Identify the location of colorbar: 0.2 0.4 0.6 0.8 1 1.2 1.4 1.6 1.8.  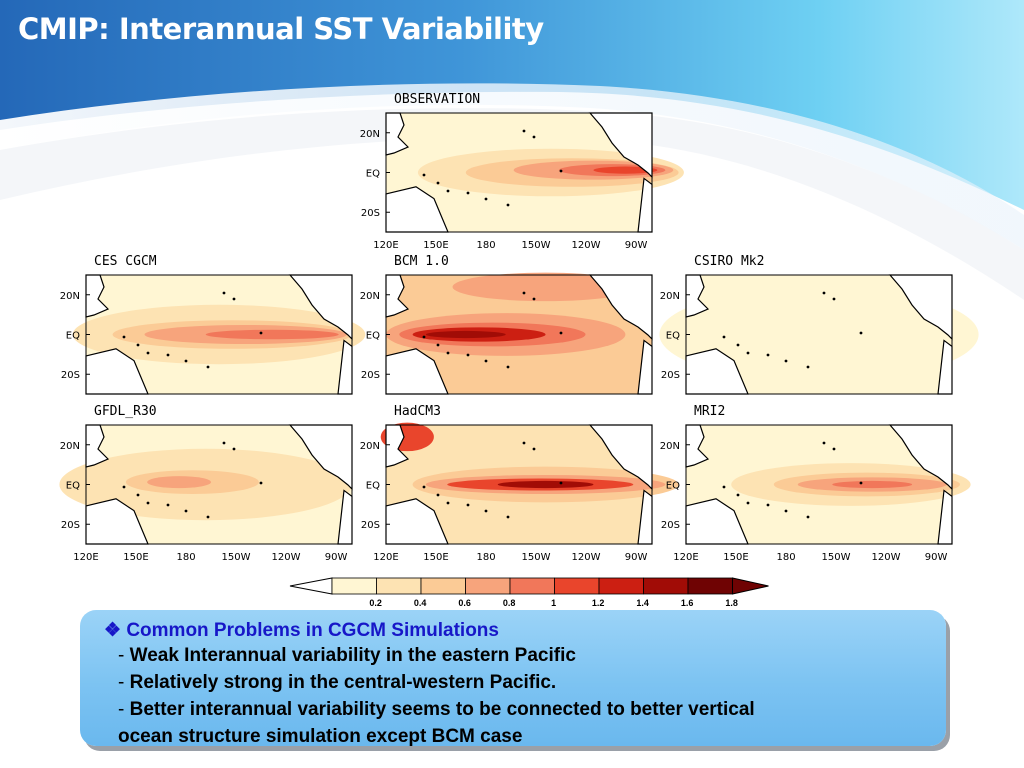
(529, 592).